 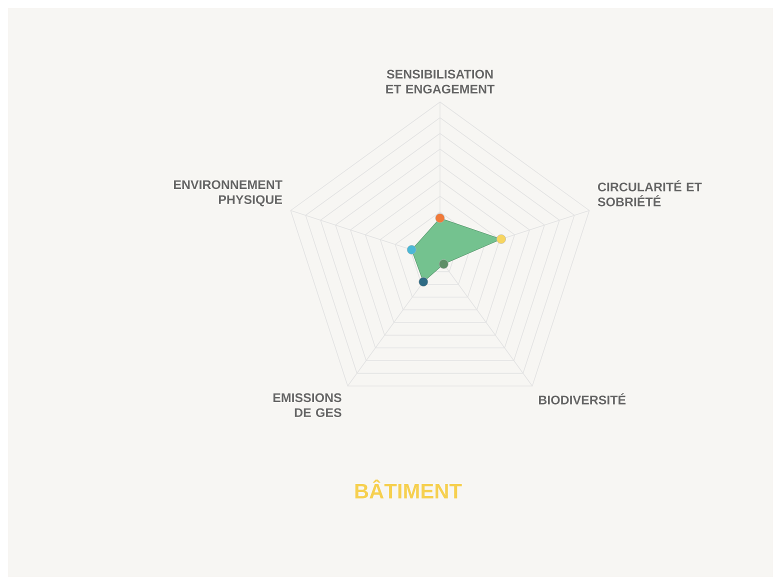 What do you see at coordinates (650, 193) in the screenshot?
I see `spoke-label: CIRCULARITÉ ET SOBRIÉTÉ` at bounding box center [650, 193].